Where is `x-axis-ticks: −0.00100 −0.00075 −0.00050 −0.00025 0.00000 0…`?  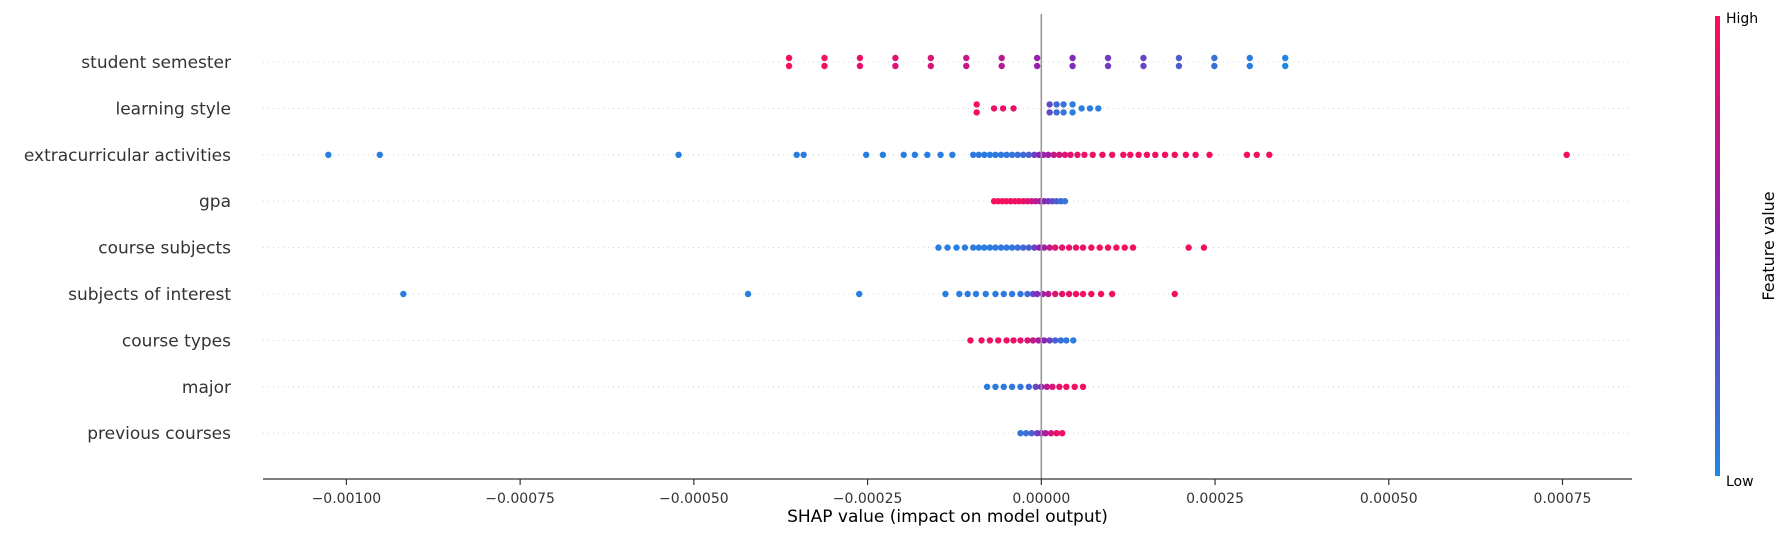
x-axis-ticks: −0.00100 −0.00075 −0.00050 −0.00025 0.00000 0… is located at coordinates (951, 493).